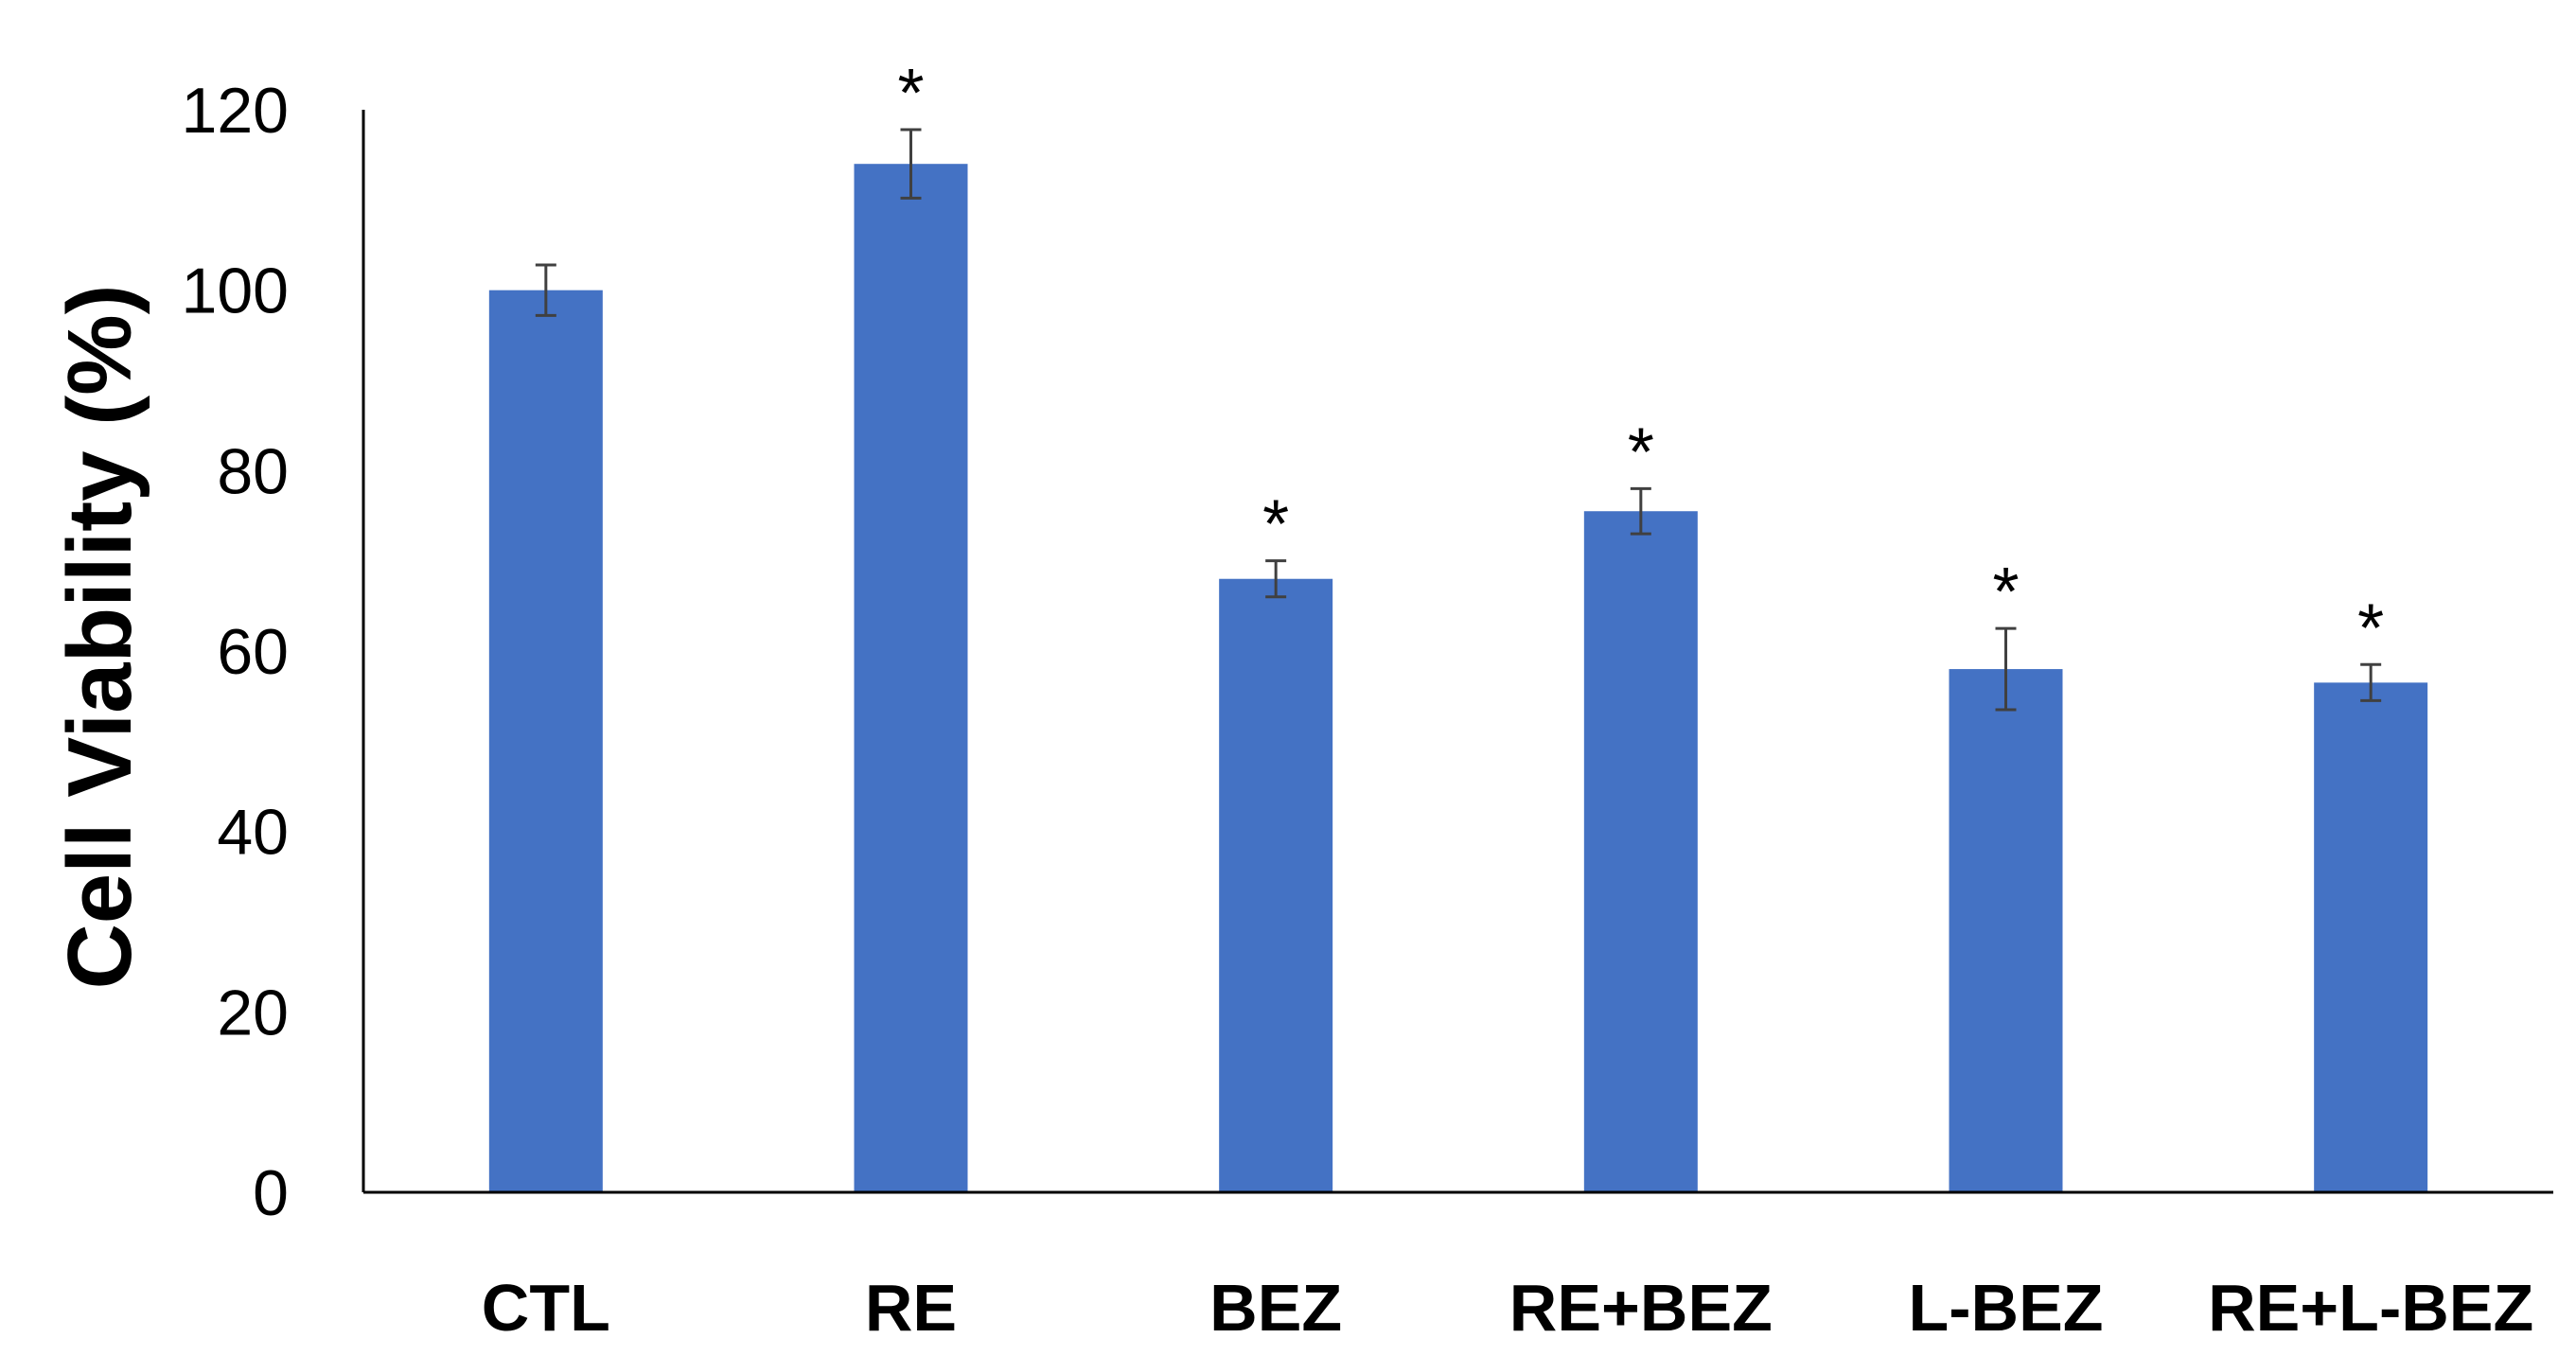 This screenshot has width=2576, height=1356. Describe the element at coordinates (546, 1308) in the screenshot. I see `x-category-label: CTL` at that location.